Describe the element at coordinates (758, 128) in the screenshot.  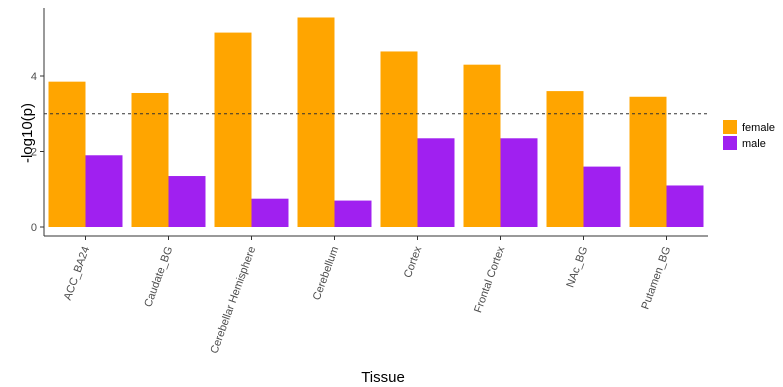
I see `legend-label-female: female` at that location.